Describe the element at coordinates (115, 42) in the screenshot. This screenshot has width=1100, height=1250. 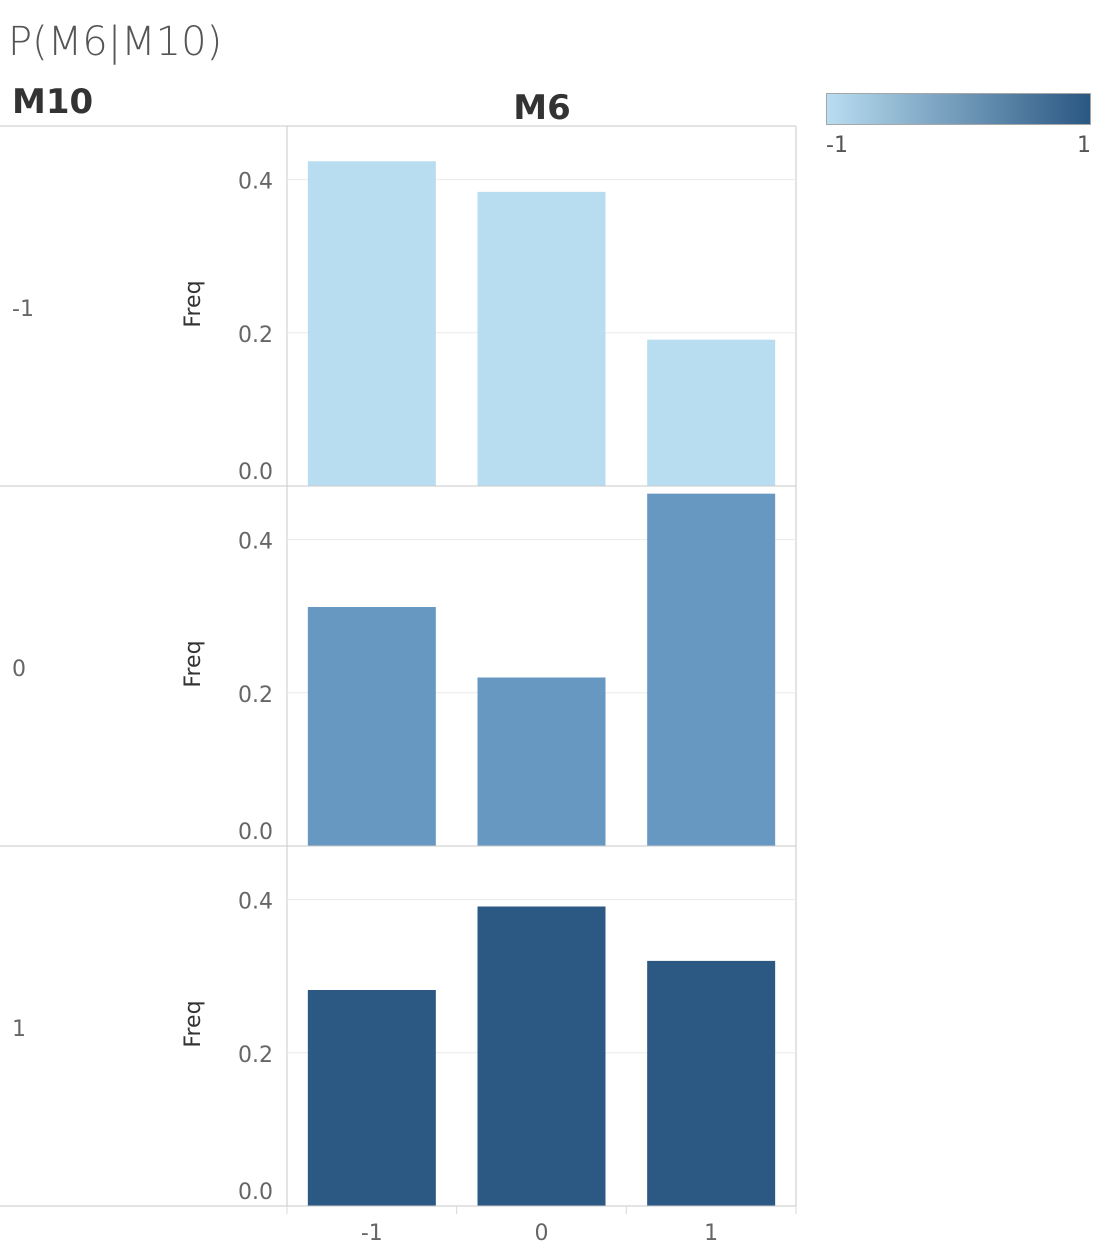
I see `chart-title: P(M6|M10)` at that location.